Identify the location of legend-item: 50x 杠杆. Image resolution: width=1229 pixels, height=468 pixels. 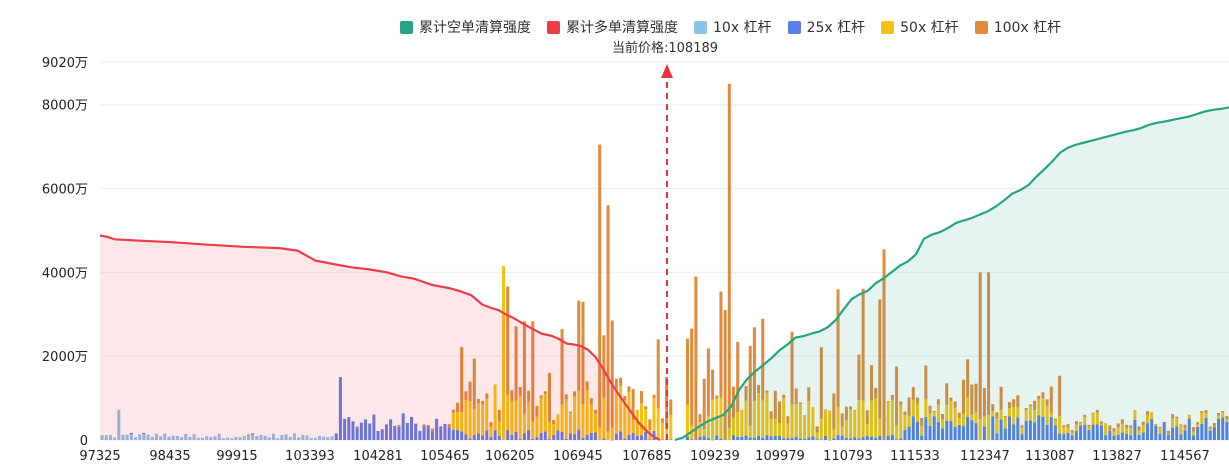
(920, 27).